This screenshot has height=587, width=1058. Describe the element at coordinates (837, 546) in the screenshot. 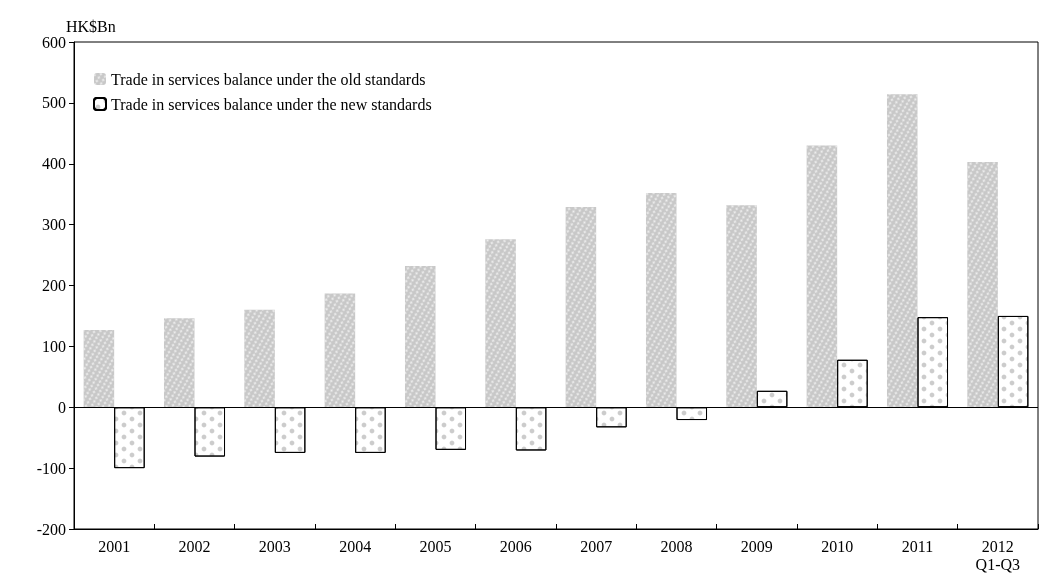

I see `x-tick-label: 2010` at that location.